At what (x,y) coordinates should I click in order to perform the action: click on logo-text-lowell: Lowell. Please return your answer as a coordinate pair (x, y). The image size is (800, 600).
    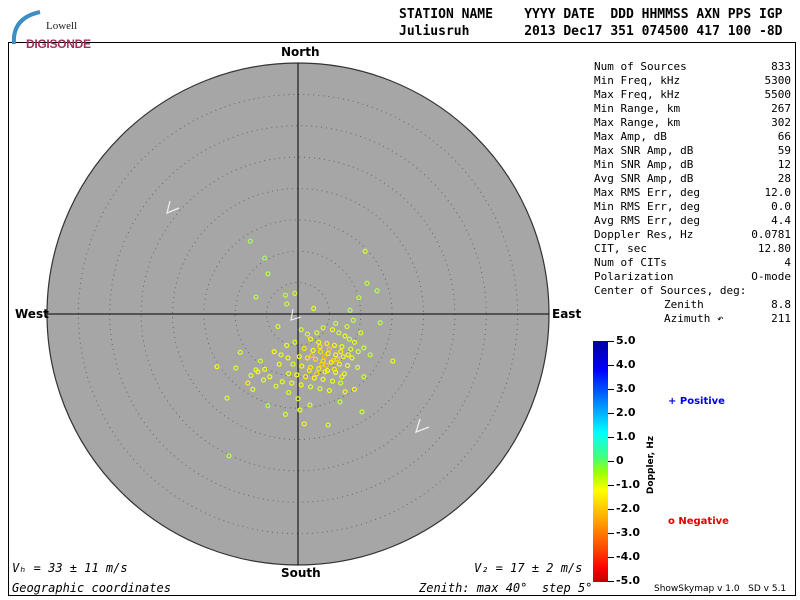
    Looking at the image, I should click on (62, 26).